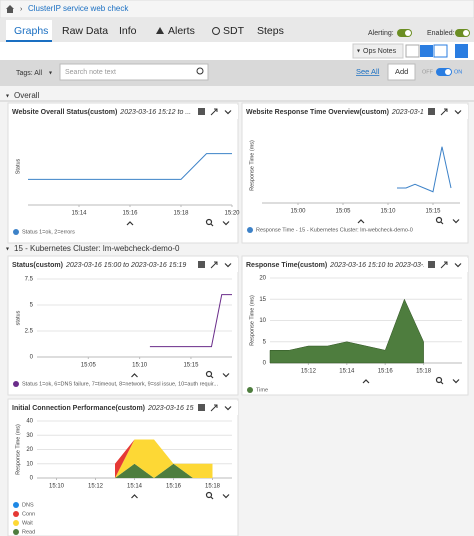 The width and height of the screenshot is (474, 536). I want to click on view-grid, so click(426, 51).